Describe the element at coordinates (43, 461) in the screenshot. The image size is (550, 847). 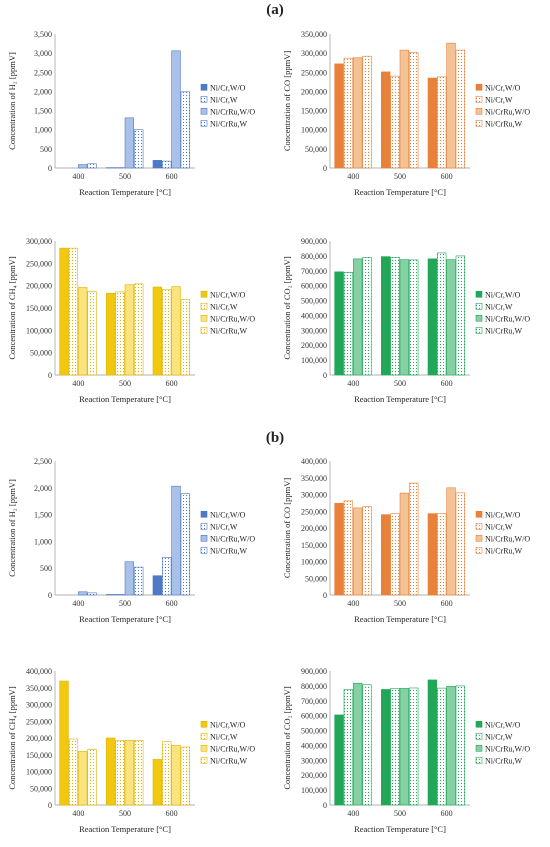
I see `y-tick-label: 2,500` at that location.